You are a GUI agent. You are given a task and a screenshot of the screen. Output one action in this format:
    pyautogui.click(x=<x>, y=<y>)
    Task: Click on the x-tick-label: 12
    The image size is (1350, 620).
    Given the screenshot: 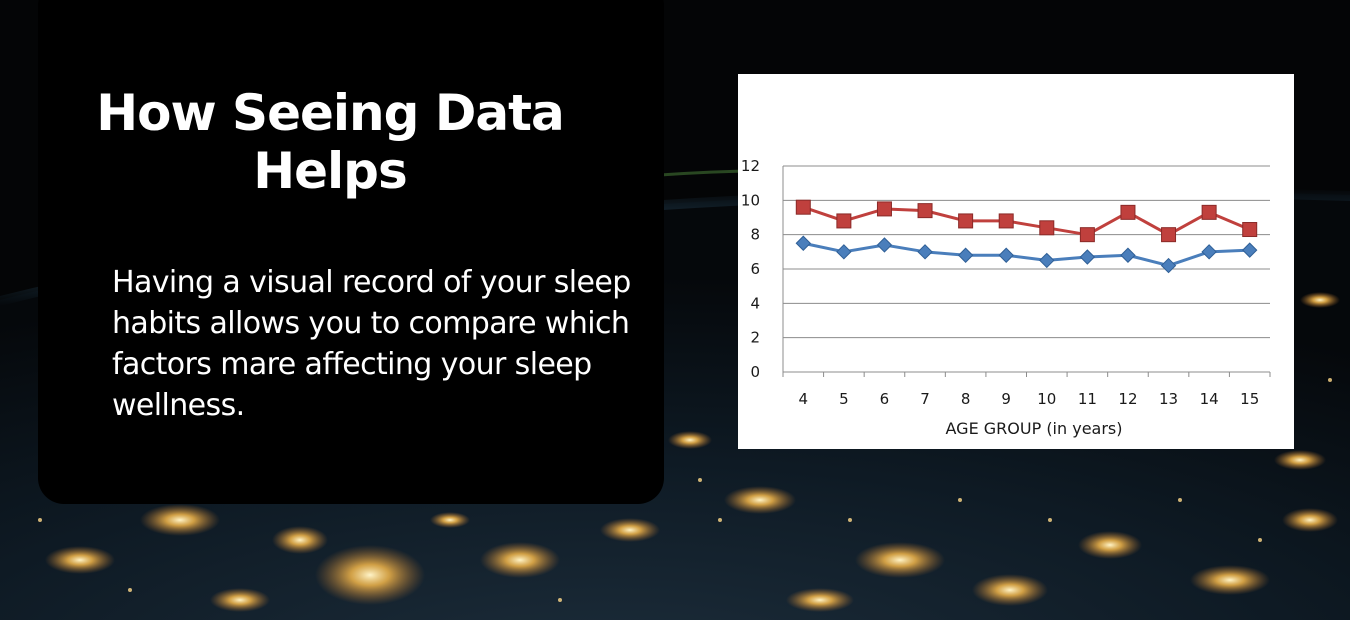 What is the action you would take?
    pyautogui.click(x=1127, y=399)
    